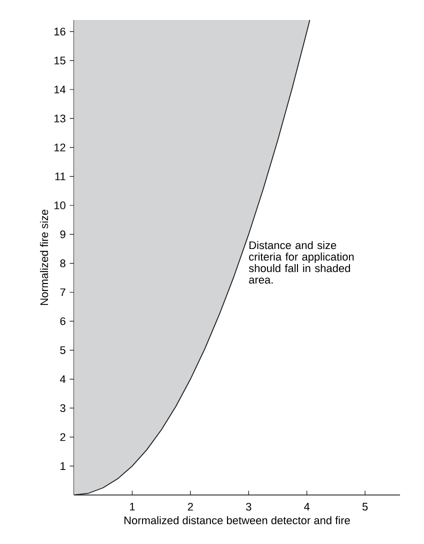 This screenshot has height=544, width=424. What do you see at coordinates (132, 506) in the screenshot?
I see `x-tick-label: 1` at bounding box center [132, 506].